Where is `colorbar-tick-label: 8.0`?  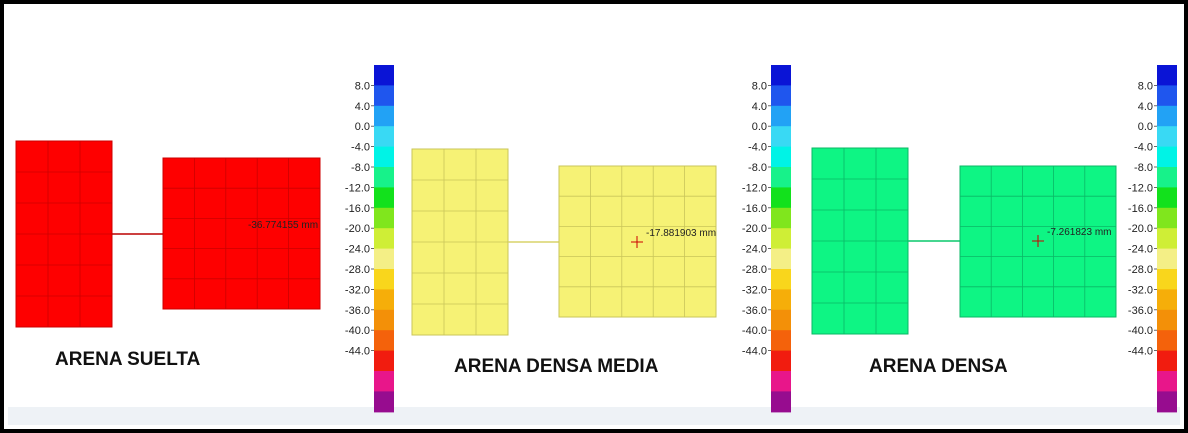 colorbar-tick-label: 8.0 is located at coordinates (1145, 86).